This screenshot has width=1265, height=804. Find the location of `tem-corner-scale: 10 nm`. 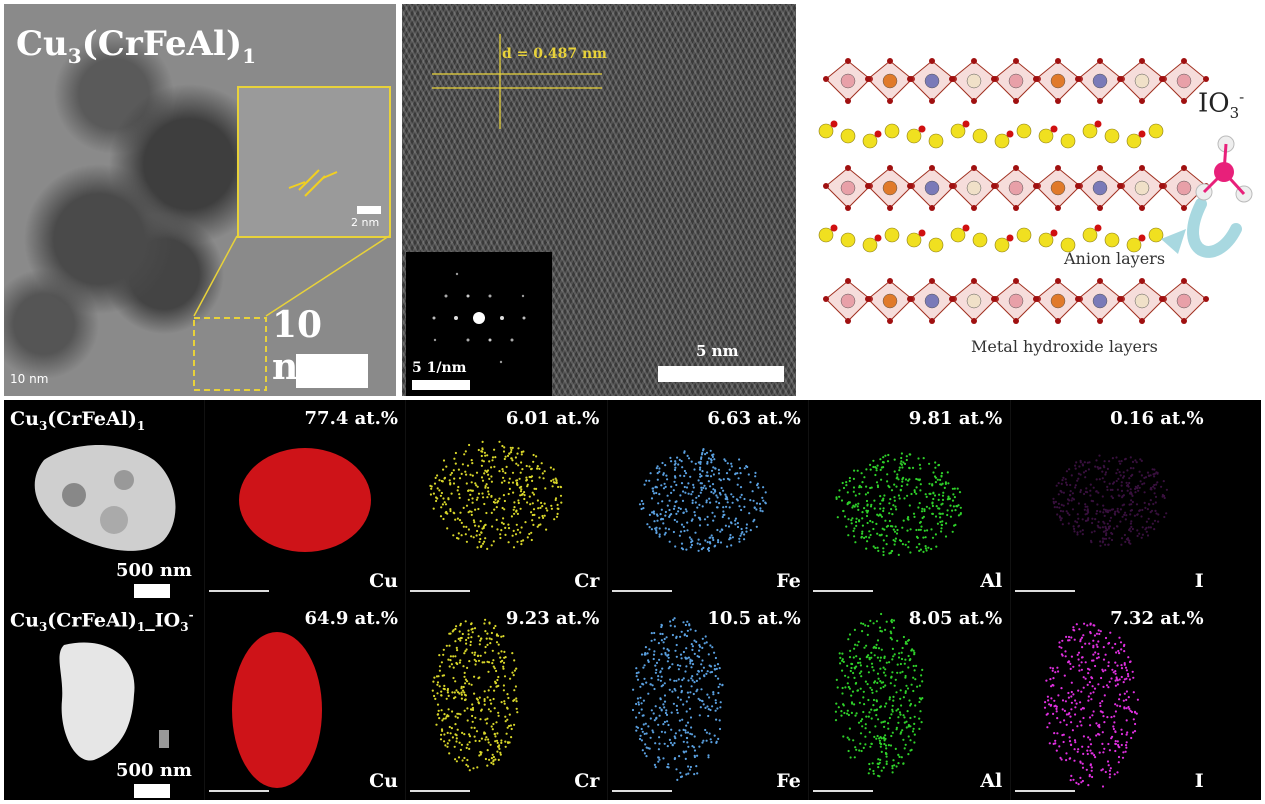

tem-corner-scale: 10 nm is located at coordinates (29, 379).